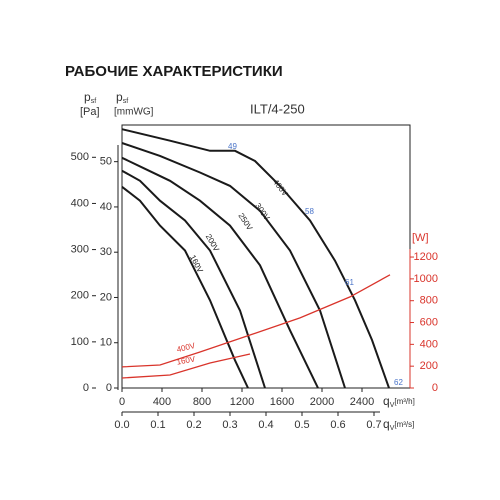  What do you see at coordinates (398, 382) in the screenshot?
I see `annotation: 62` at bounding box center [398, 382].